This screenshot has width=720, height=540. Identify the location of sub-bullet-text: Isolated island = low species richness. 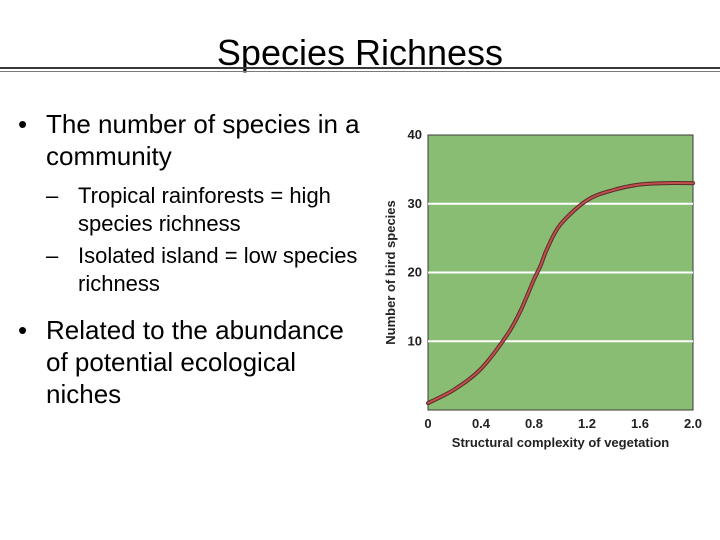
(218, 269).